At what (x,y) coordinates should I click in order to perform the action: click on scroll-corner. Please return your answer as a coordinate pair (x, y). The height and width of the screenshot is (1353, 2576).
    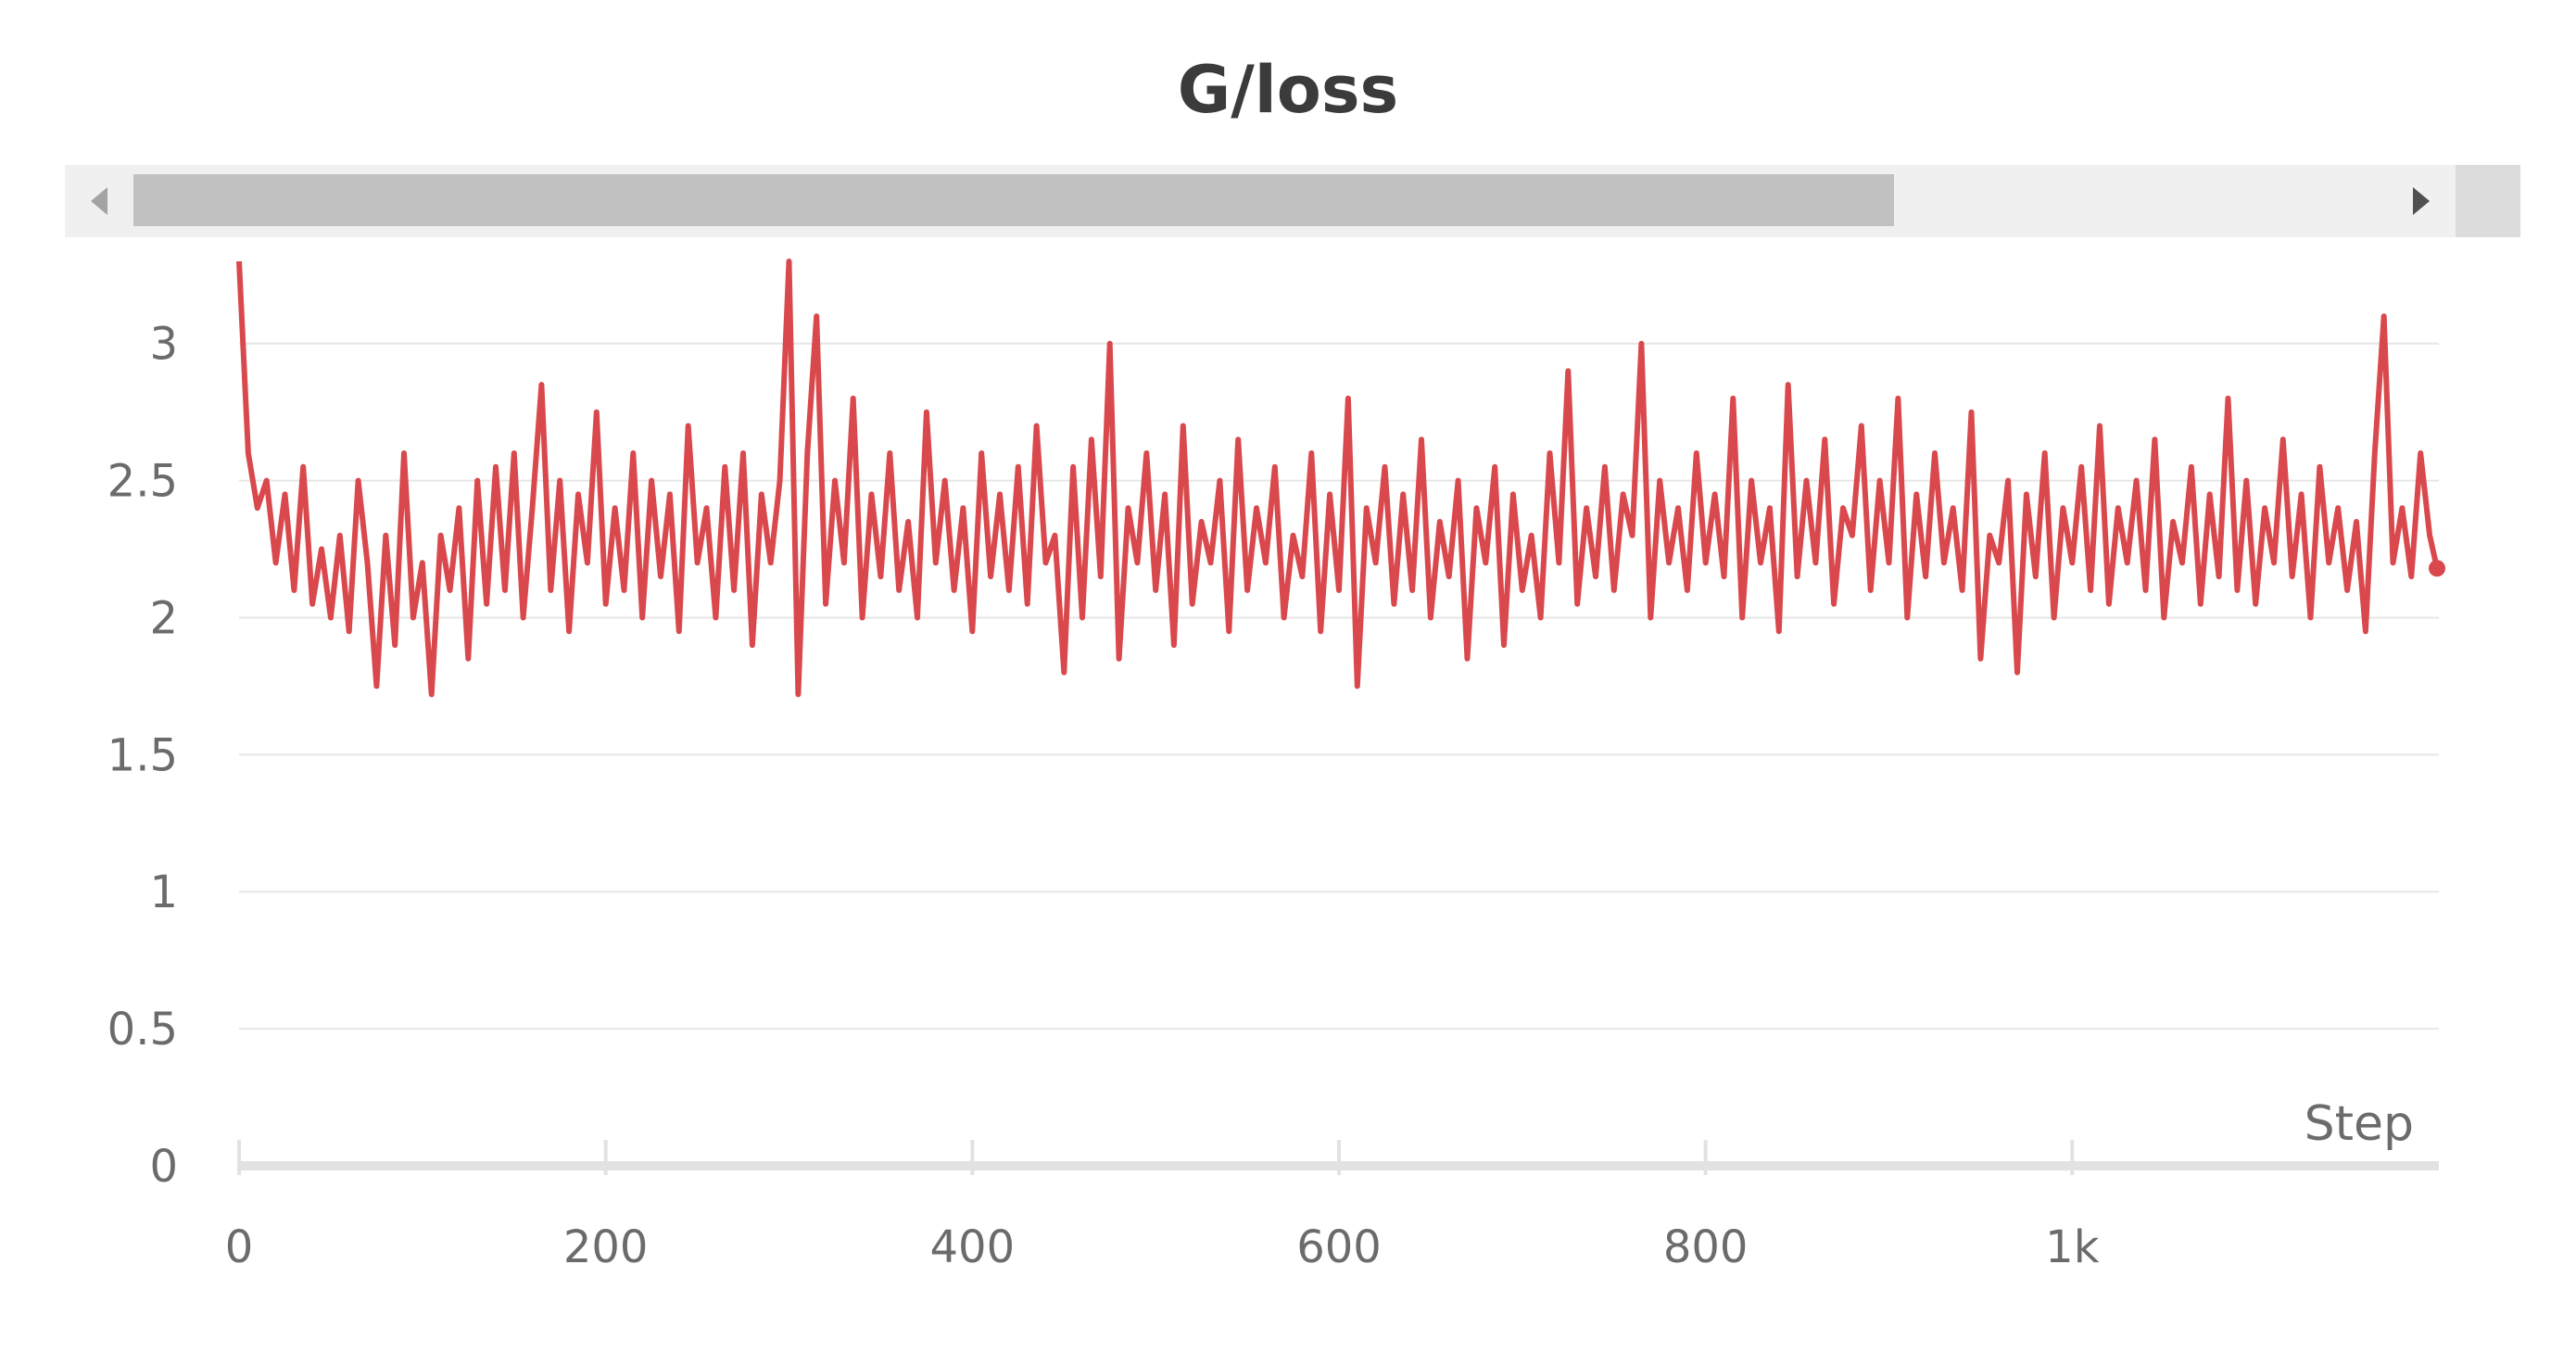
    Looking at the image, I should click on (2488, 201).